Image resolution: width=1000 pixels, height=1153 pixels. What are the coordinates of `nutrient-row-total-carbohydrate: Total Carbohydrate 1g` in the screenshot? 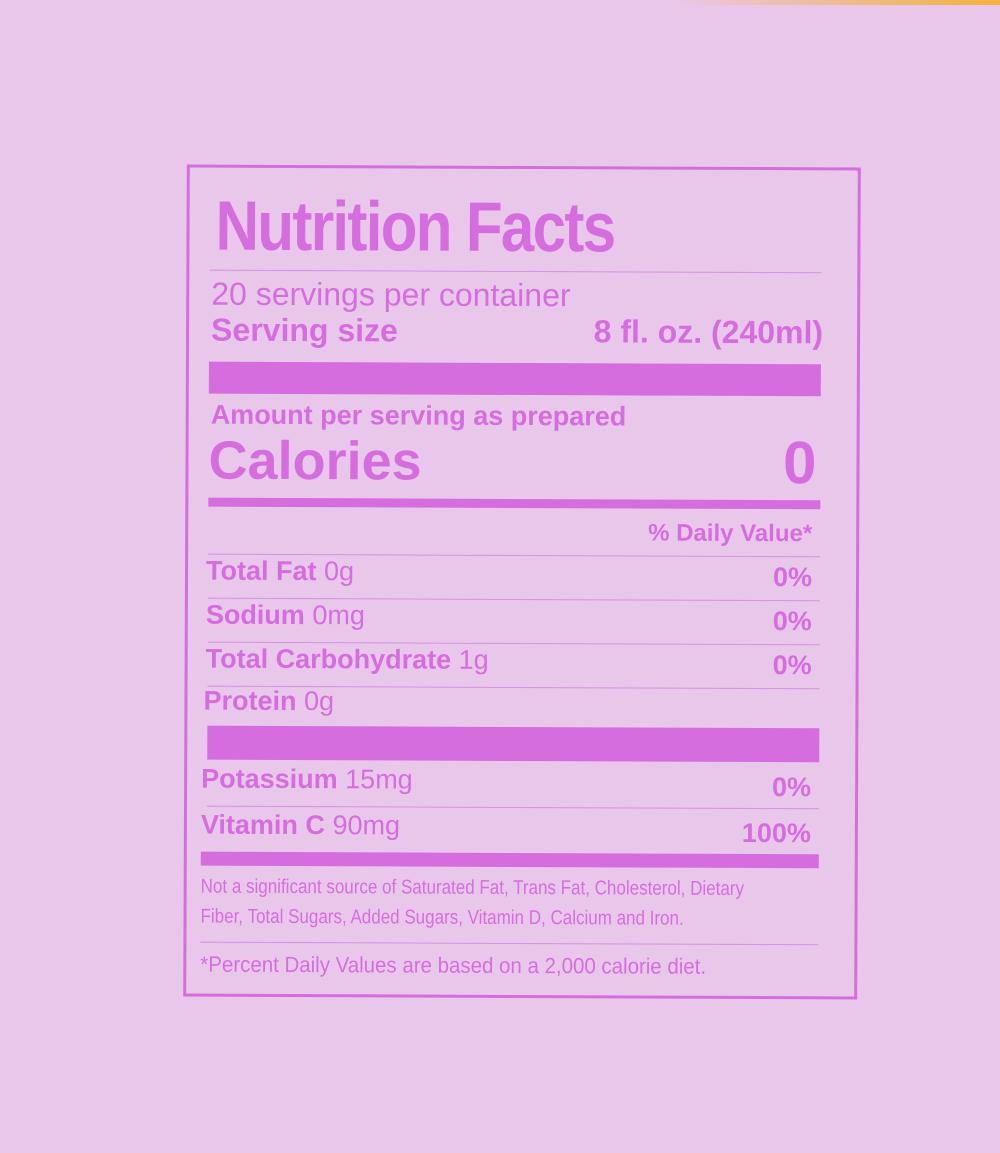 It's located at (347, 660).